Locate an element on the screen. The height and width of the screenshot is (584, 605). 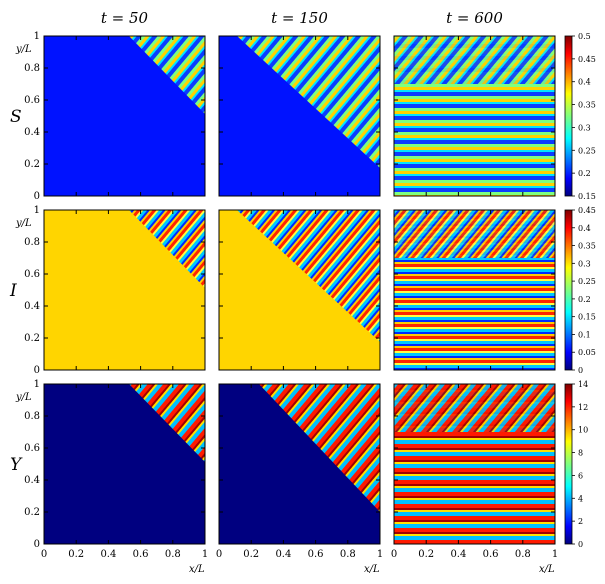
heatmap-panel-S-t150 is located at coordinates (299, 116).